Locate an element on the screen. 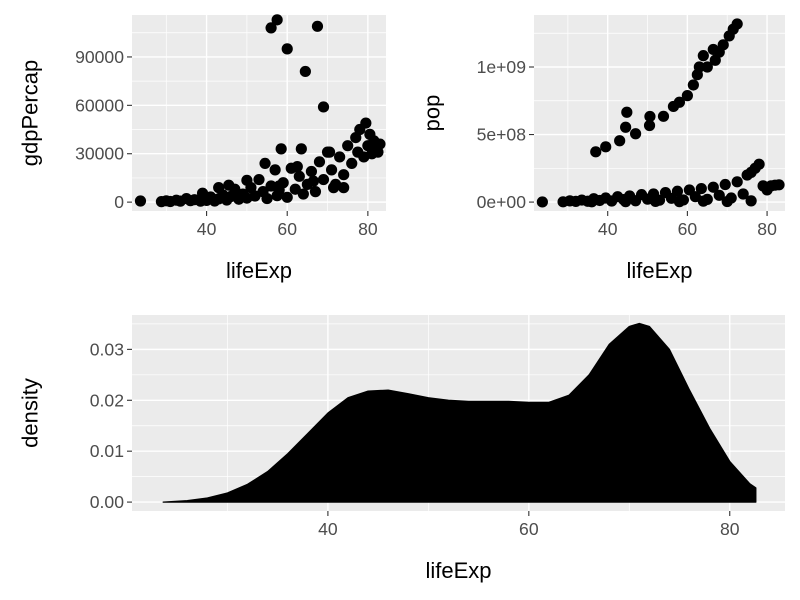  y-axis-title: gdpPercap is located at coordinates (30, 113).